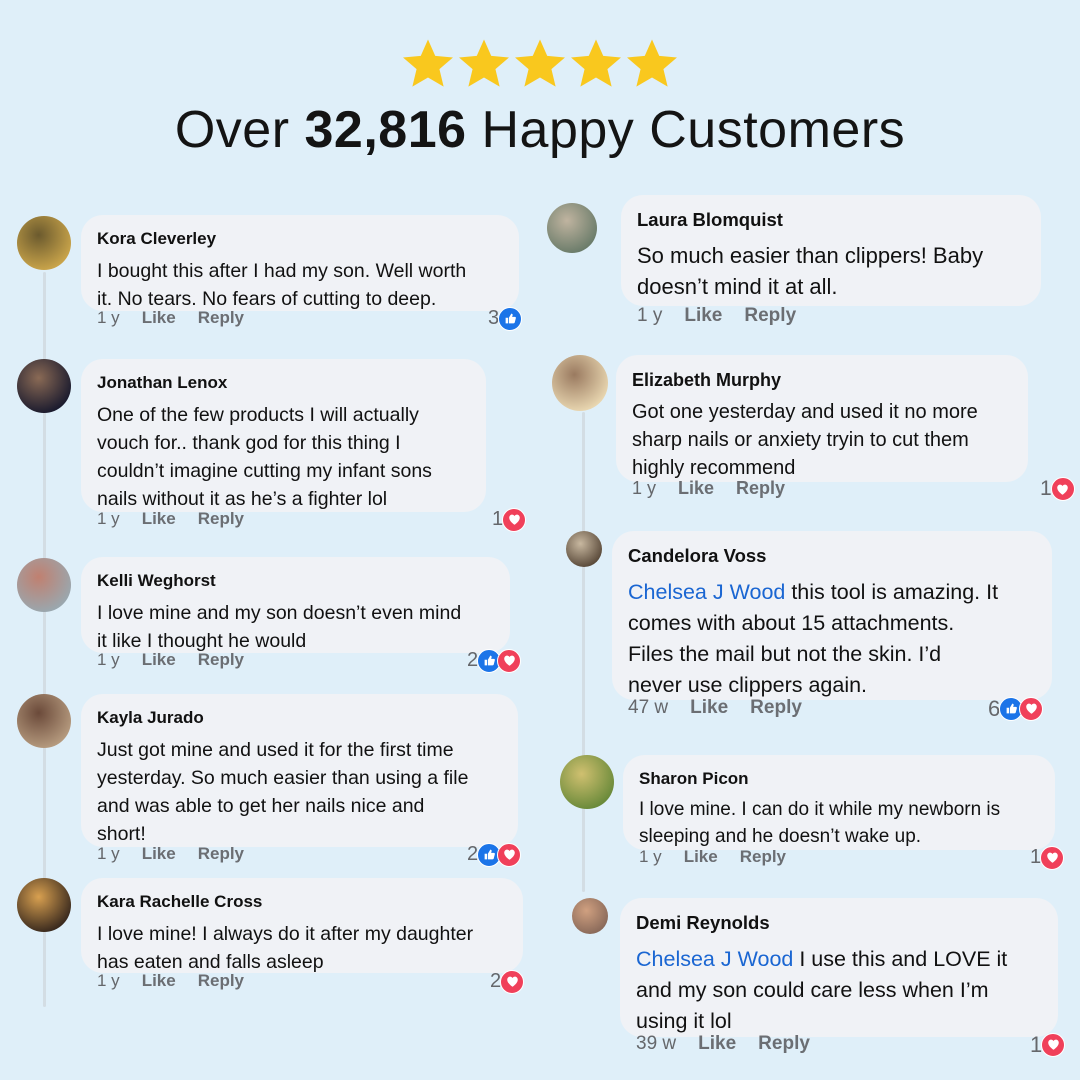  What do you see at coordinates (994, 708) in the screenshot?
I see `reaction-count: 6` at bounding box center [994, 708].